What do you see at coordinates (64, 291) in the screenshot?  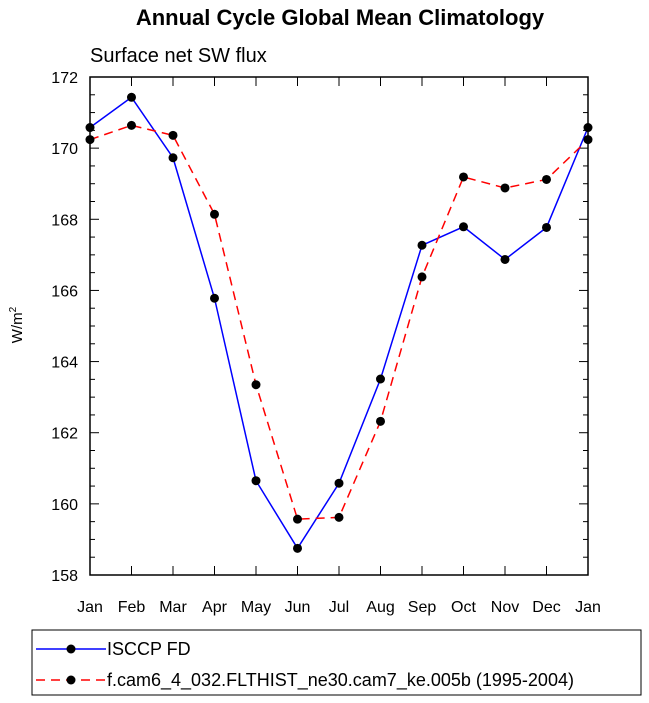 I see `y-tick-label: 166` at bounding box center [64, 291].